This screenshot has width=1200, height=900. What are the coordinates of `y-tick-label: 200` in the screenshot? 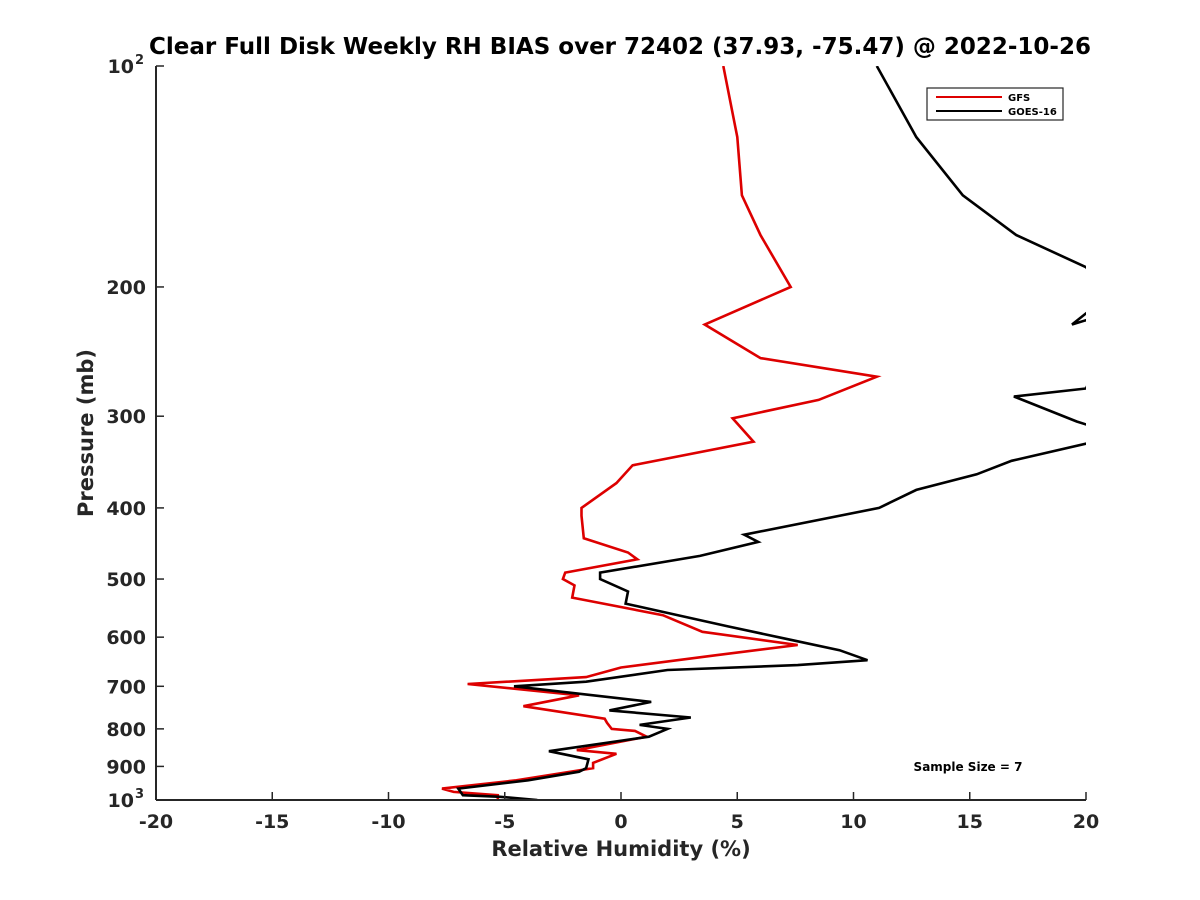 It's located at (126, 288).